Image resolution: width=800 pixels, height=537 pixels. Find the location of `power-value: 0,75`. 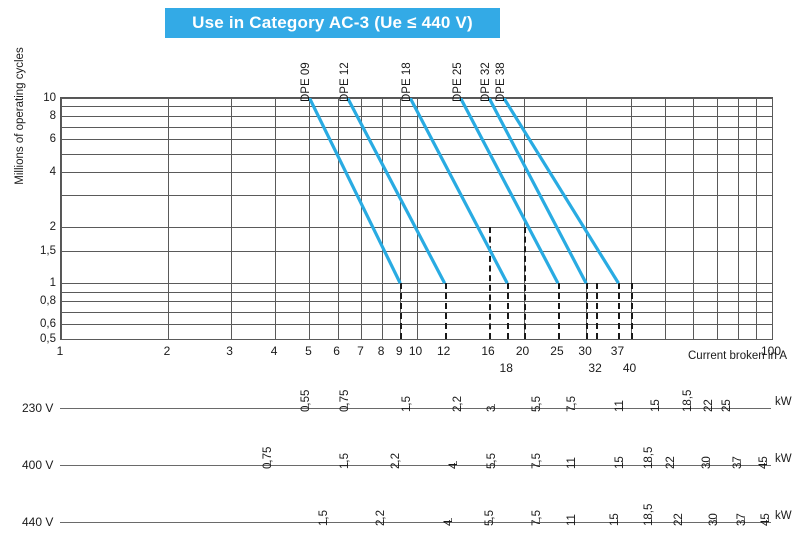

power-value: 0,75 is located at coordinates (268, 457).